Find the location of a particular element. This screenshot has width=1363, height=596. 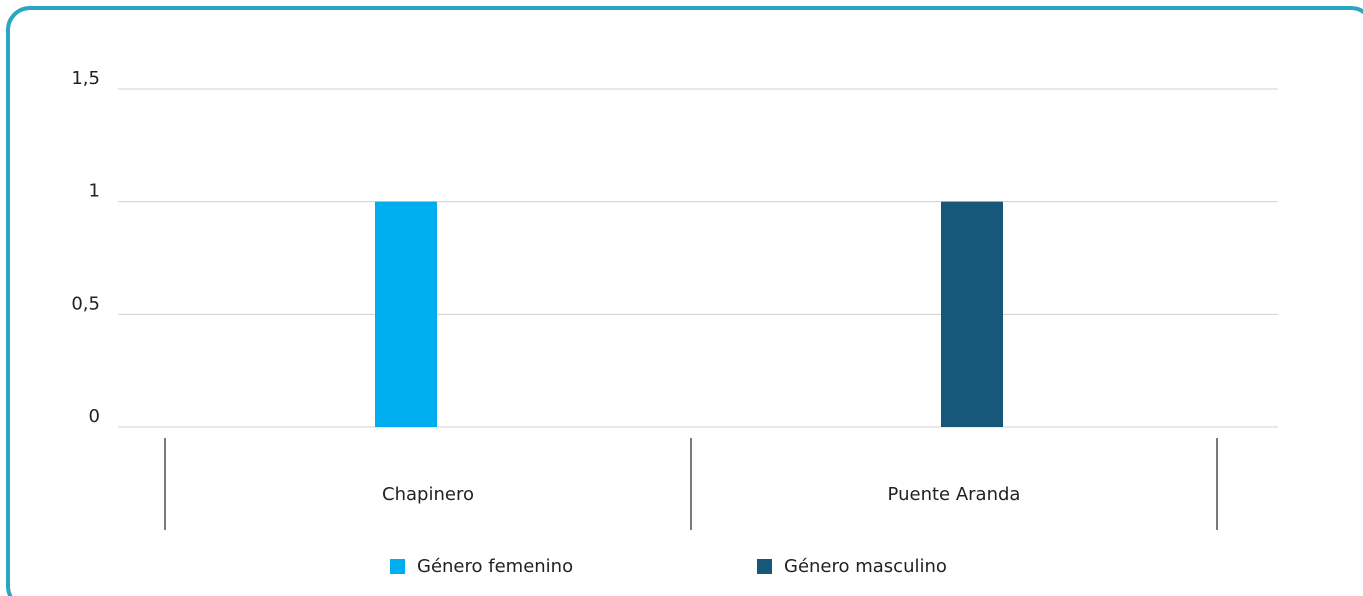

y-tick-label: 0,5 is located at coordinates (85, 303).